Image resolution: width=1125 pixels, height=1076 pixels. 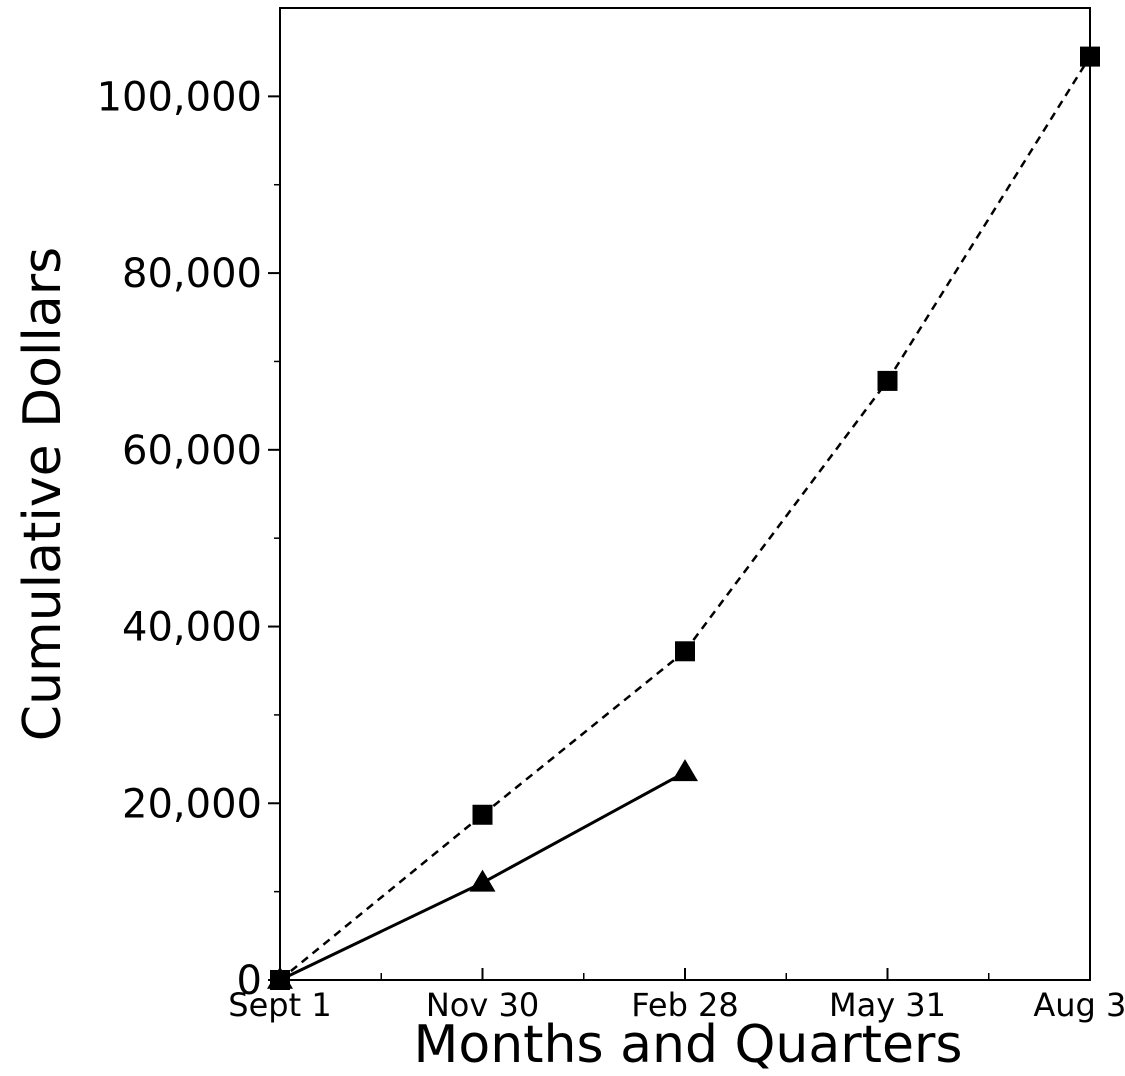 What do you see at coordinates (179, 97) in the screenshot?
I see `y-tick-label: 100,000` at bounding box center [179, 97].